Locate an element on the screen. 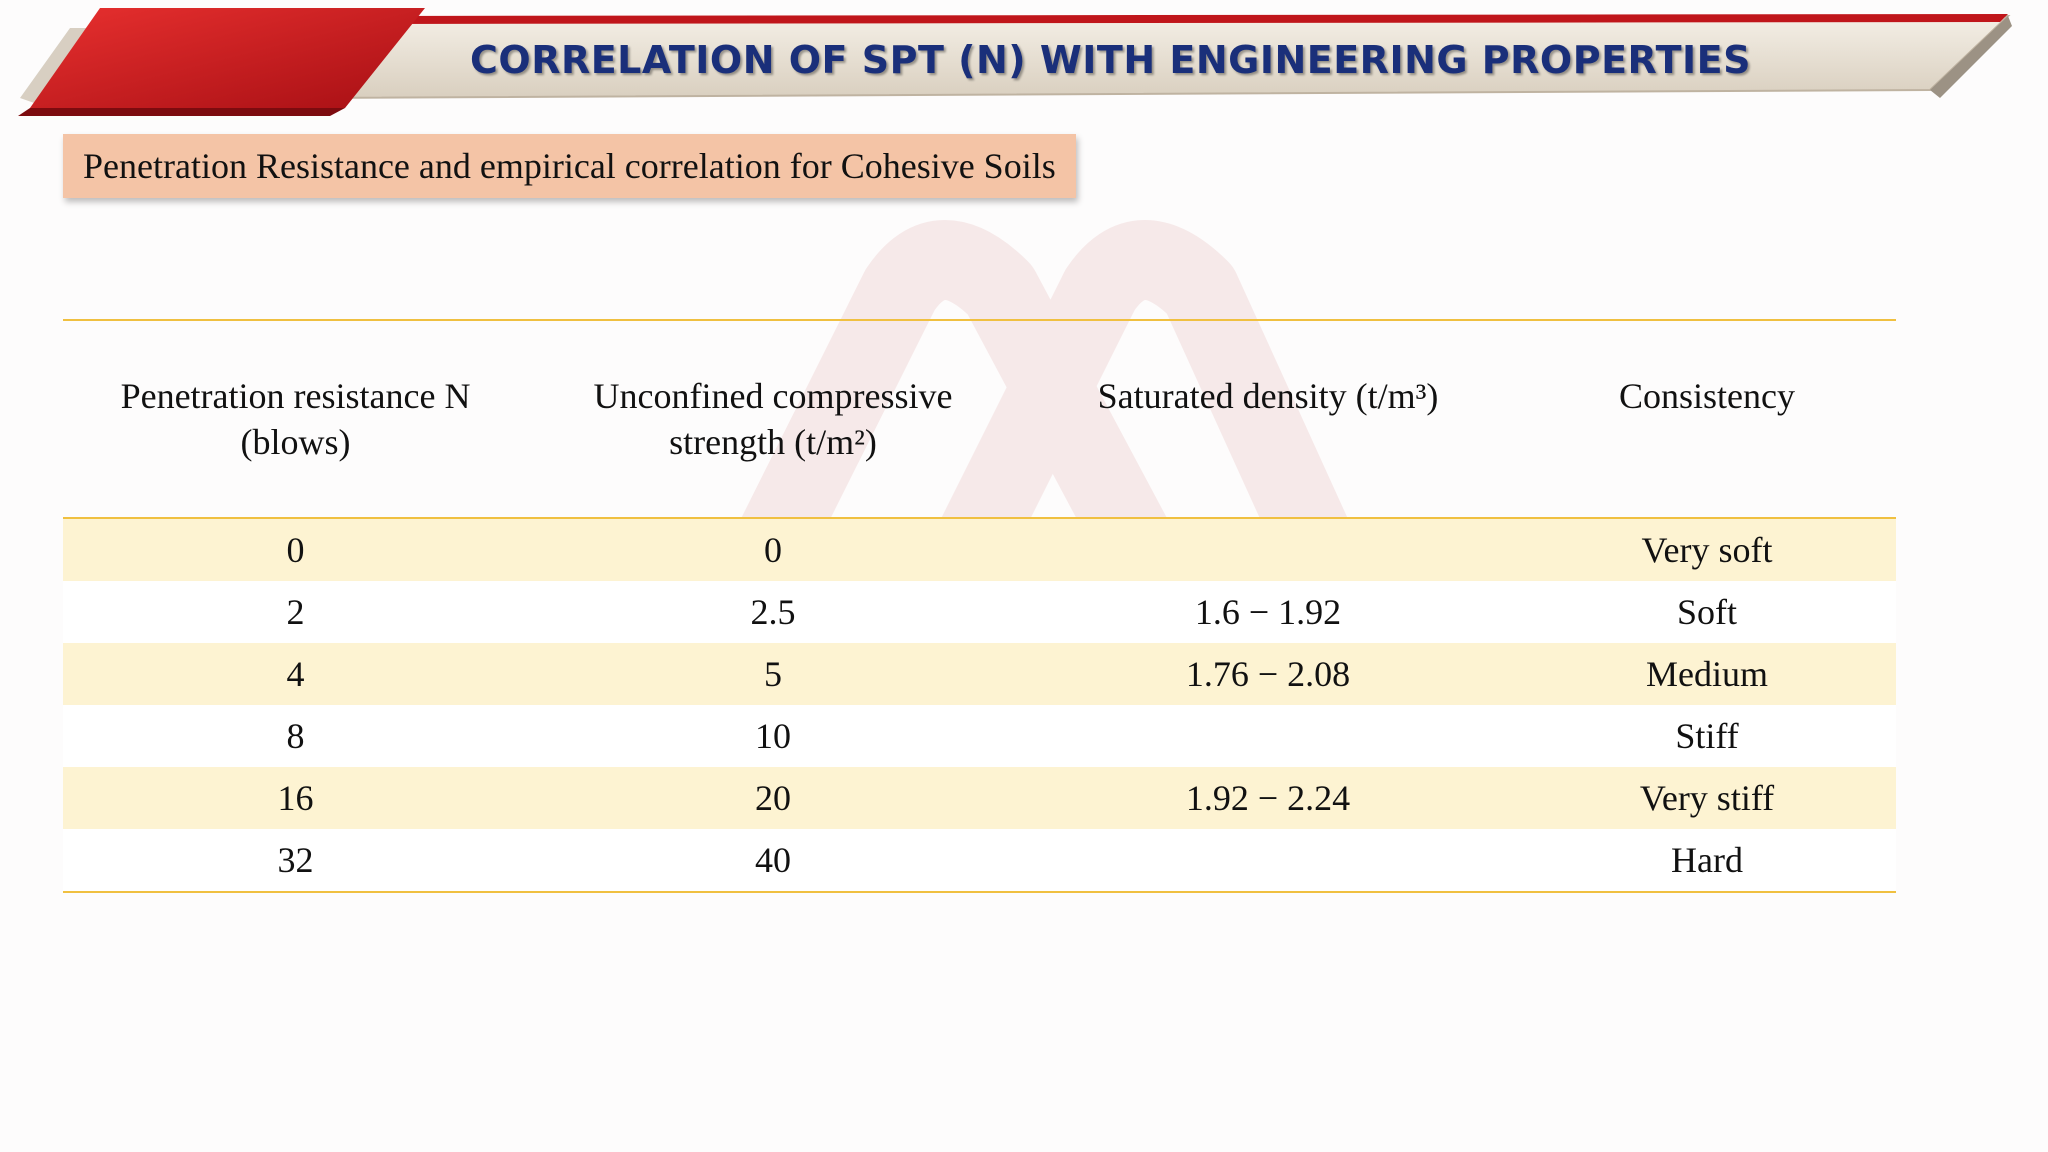 This screenshot has height=1152, width=2048. cell-strength: 40 is located at coordinates (773, 860).